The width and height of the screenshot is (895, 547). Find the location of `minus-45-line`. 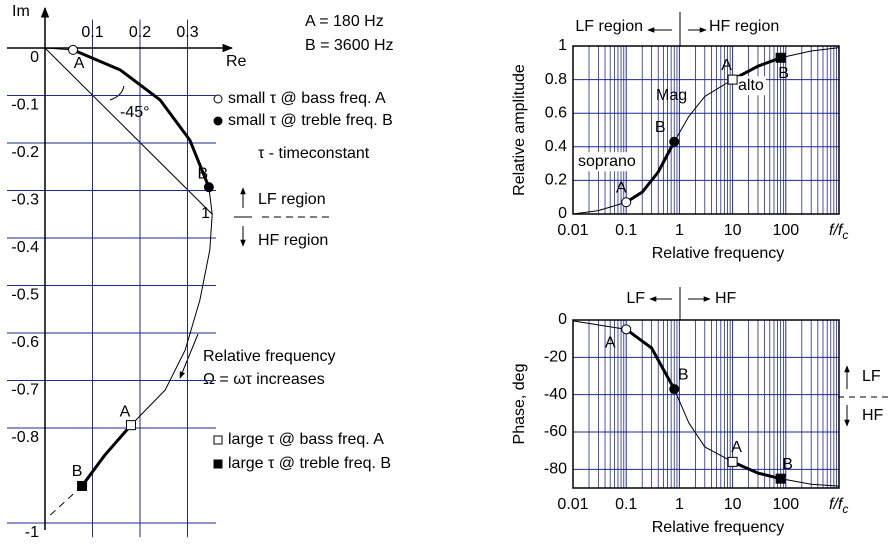

minus-45-line is located at coordinates (128, 131).